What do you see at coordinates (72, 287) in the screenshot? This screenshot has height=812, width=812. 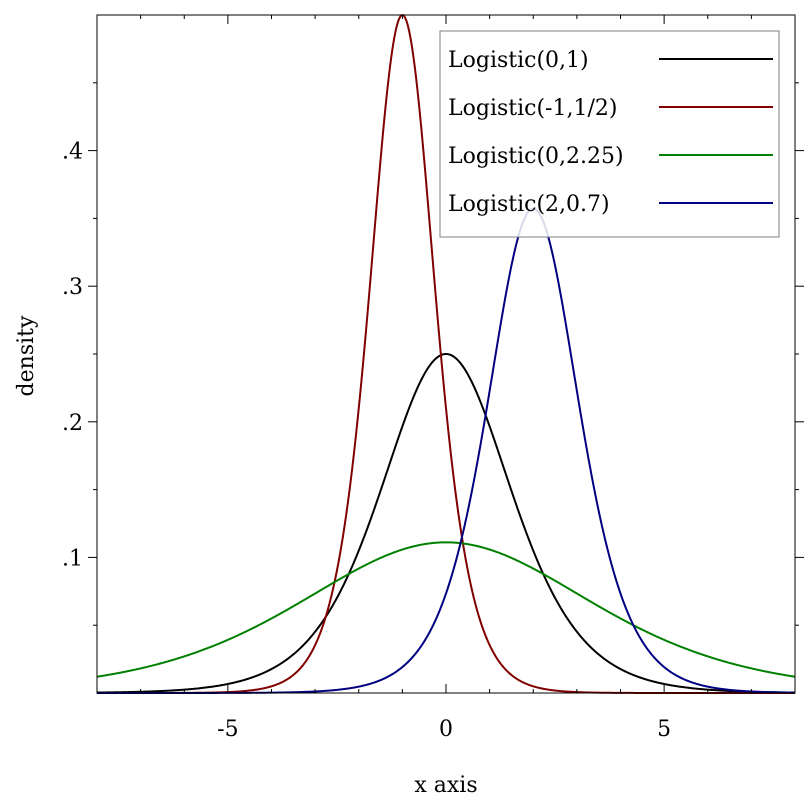 I see `y-tick-label: .3` at bounding box center [72, 287].